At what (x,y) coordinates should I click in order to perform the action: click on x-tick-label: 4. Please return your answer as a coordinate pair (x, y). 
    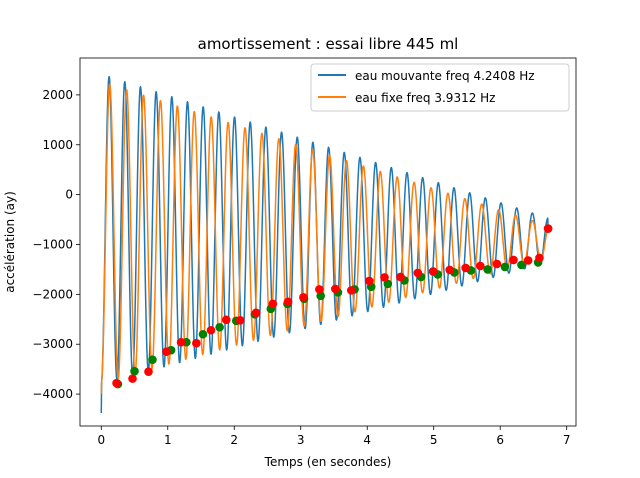
    Looking at the image, I should click on (367, 440).